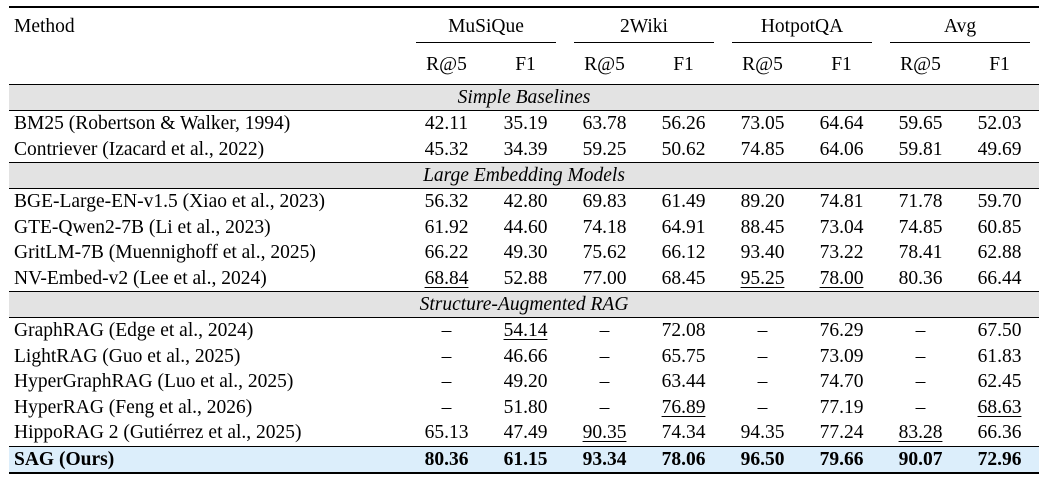 The height and width of the screenshot is (494, 1047). Describe the element at coordinates (446, 202) in the screenshot. I see `metric-value: 56.32` at that location.